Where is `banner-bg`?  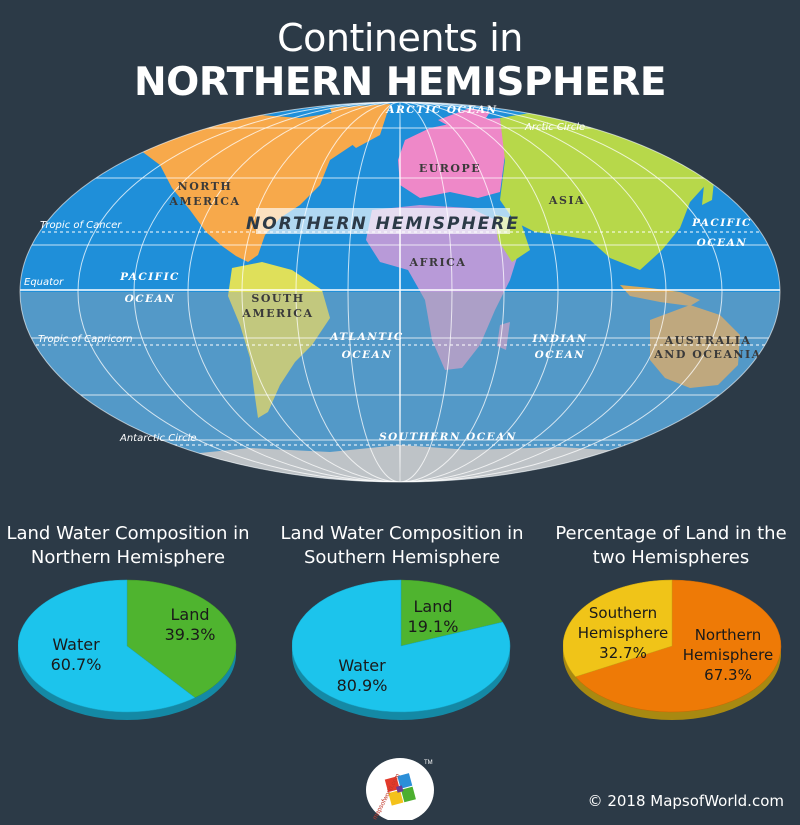 banner-bg is located at coordinates (383, 221).